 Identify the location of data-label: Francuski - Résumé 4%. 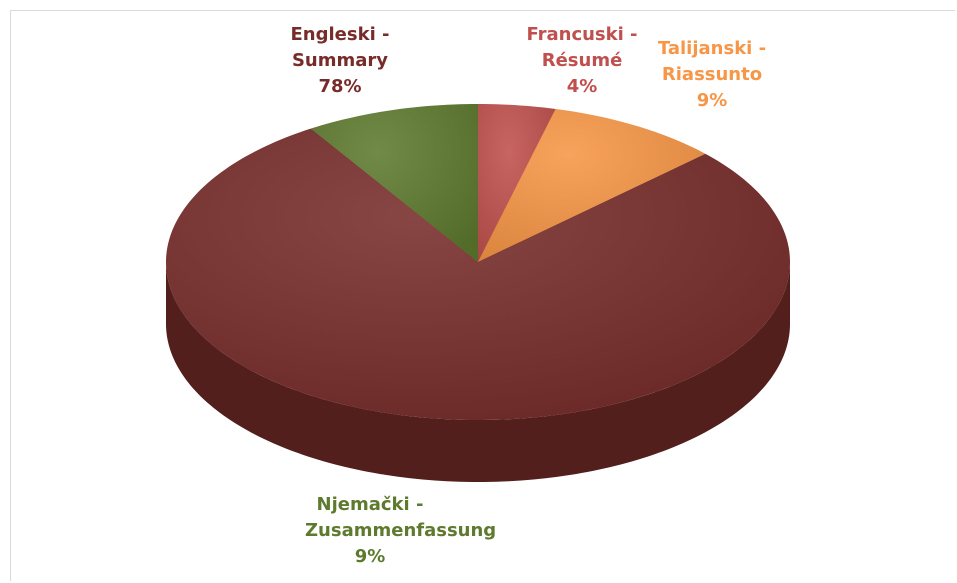
(582, 61).